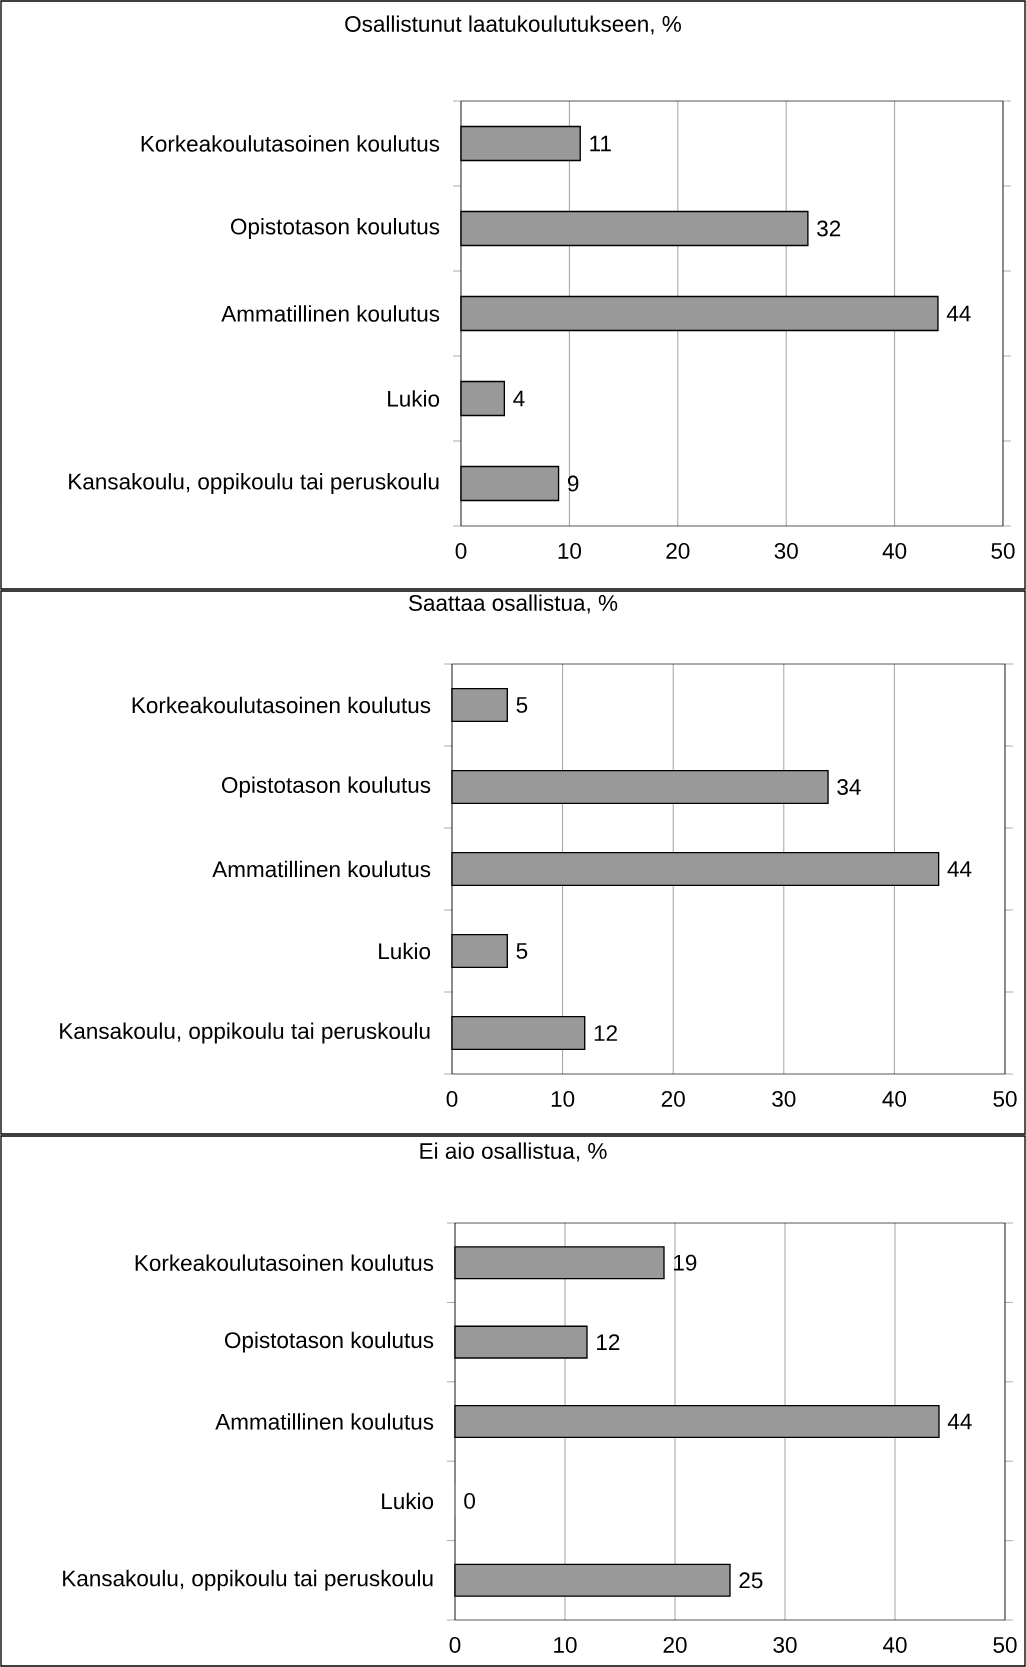 The height and width of the screenshot is (1667, 1026). Describe the element at coordinates (751, 1580) in the screenshot. I see `data-label: 25` at that location.